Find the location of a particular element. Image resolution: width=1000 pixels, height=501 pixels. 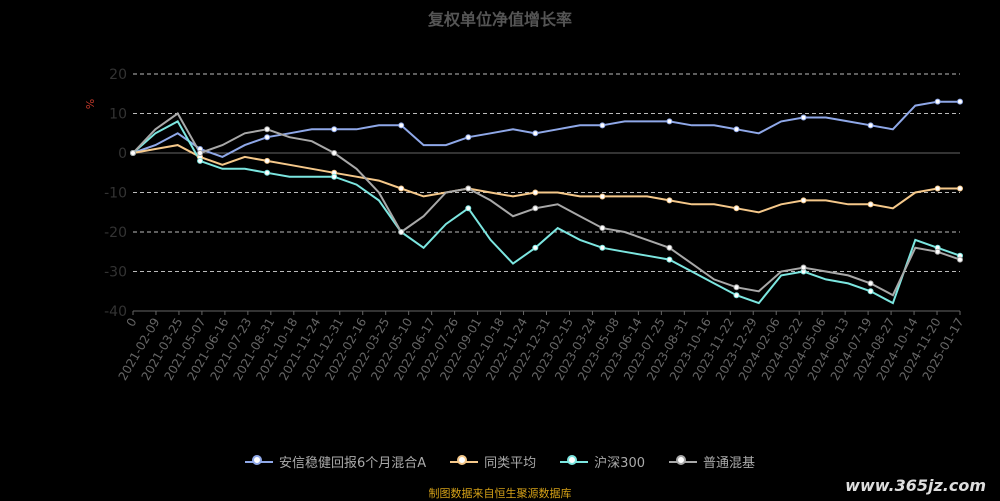

legend-item: 同类平均 is located at coordinates (493, 461).